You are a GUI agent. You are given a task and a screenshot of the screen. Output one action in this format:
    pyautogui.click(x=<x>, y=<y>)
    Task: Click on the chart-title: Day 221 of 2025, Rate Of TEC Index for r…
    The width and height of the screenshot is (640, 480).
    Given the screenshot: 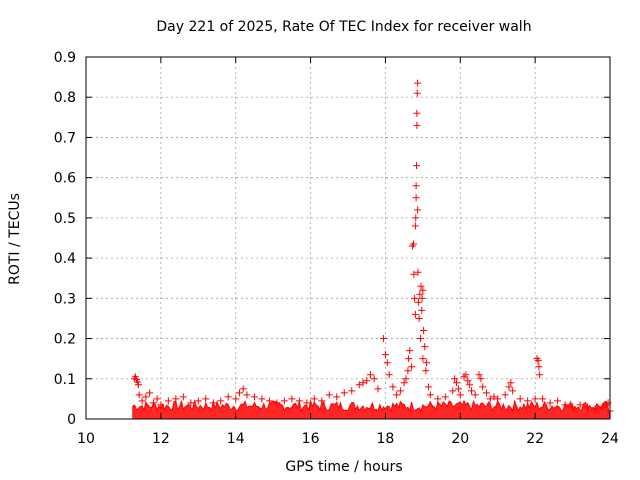 What is the action you would take?
    pyautogui.click(x=343, y=27)
    